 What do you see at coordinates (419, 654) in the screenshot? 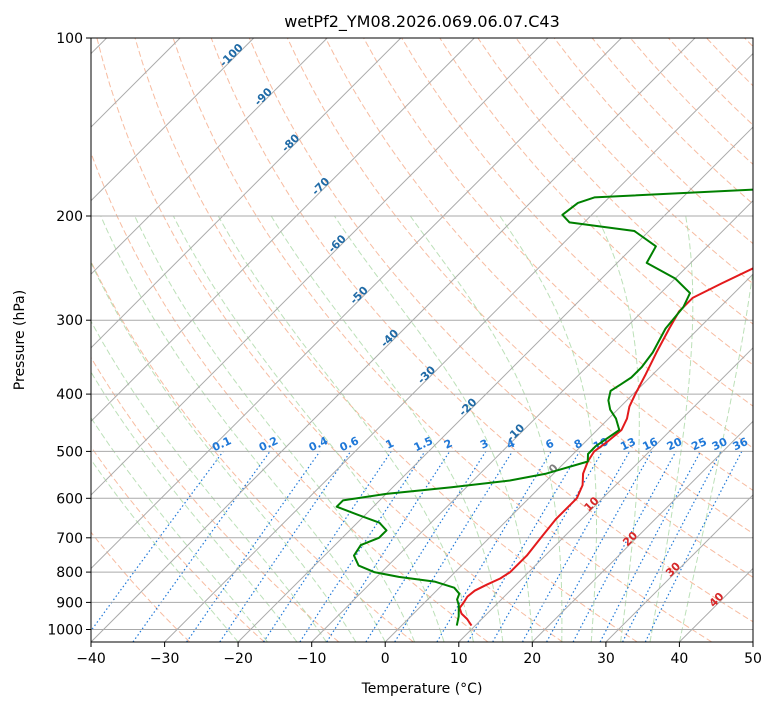
I see `x-axis: −40 −30 −20 −10 0 10 20 30 40 50` at bounding box center [419, 654].